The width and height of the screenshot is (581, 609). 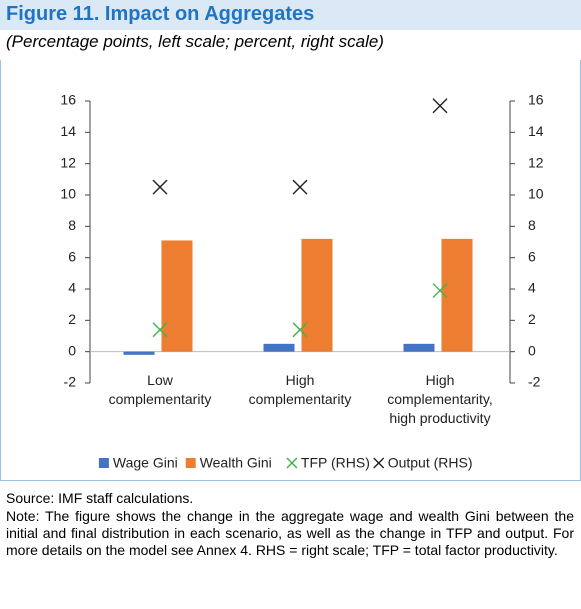 I want to click on x-tick-label: High complementarity, high productivity, so click(x=440, y=399).